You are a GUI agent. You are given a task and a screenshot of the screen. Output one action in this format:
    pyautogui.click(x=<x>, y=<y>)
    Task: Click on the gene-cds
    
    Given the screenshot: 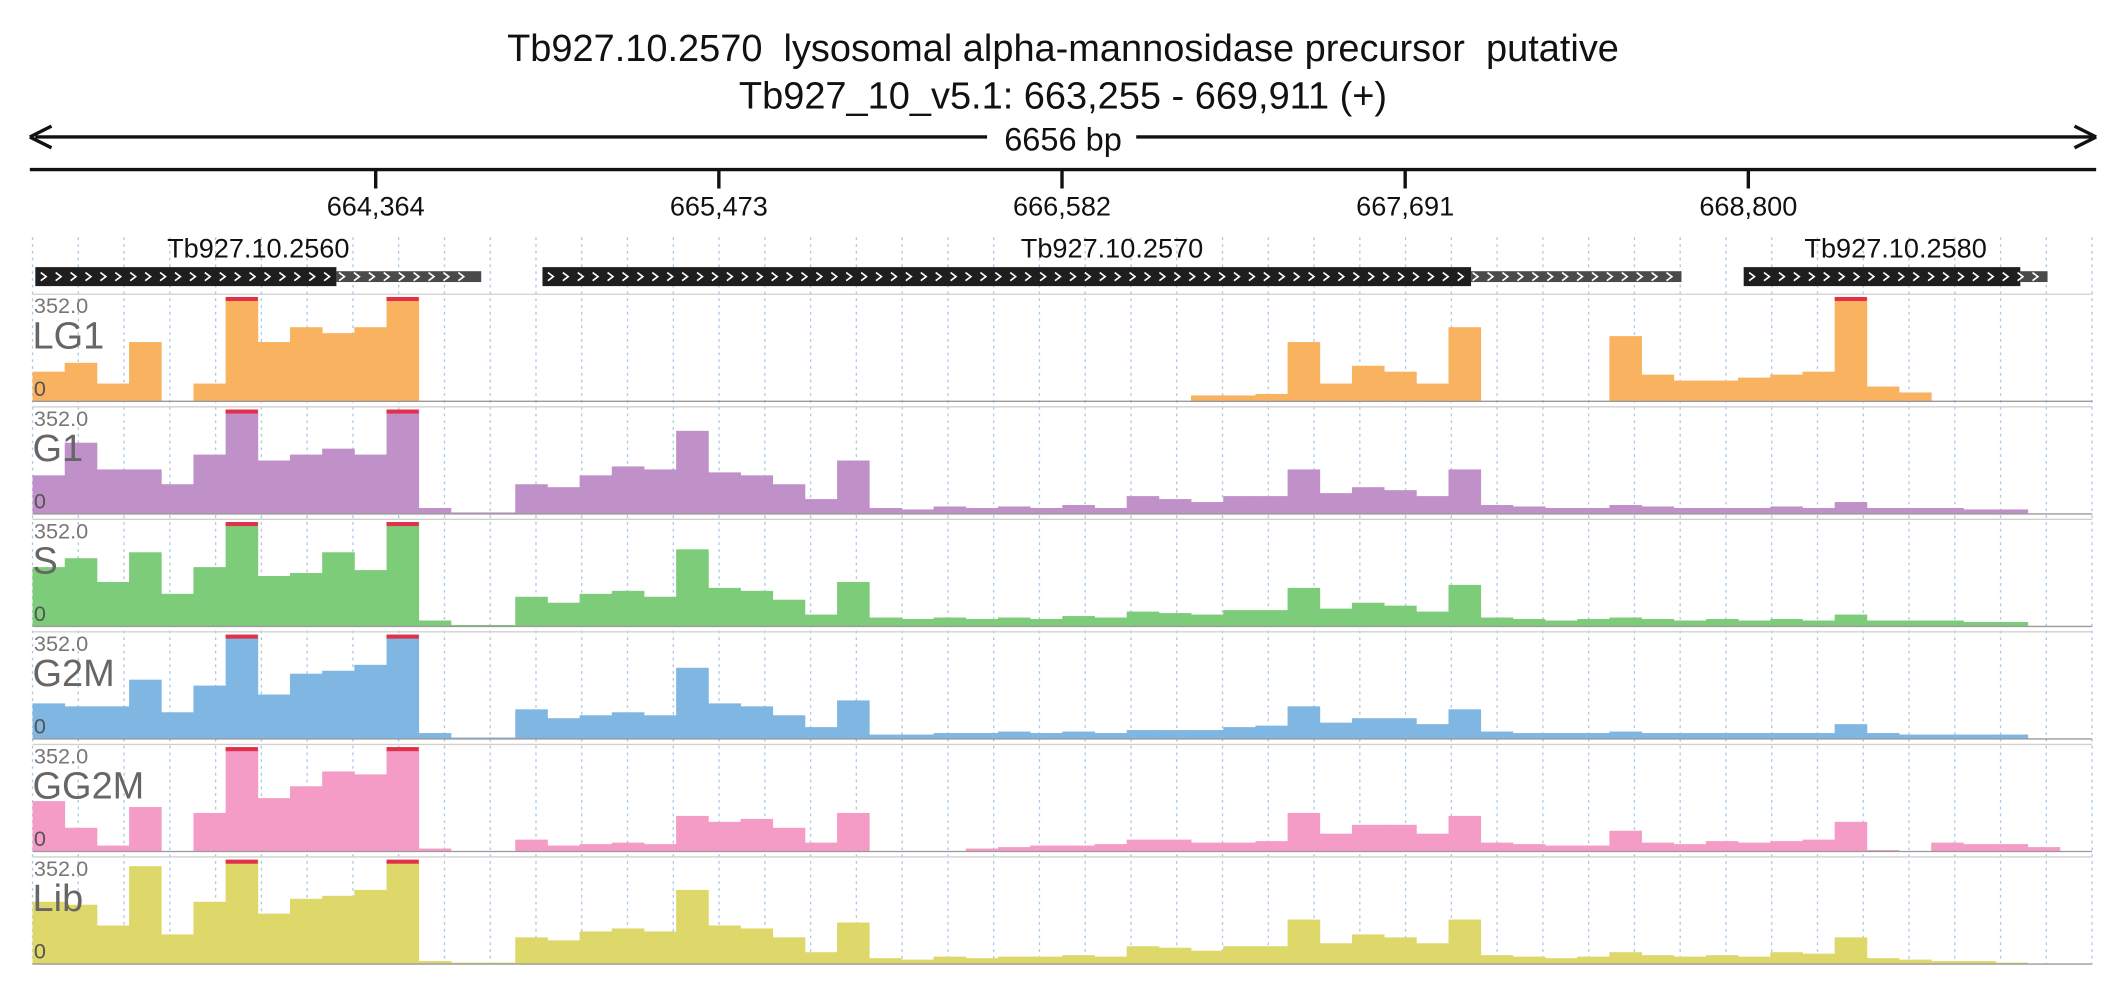 What is the action you would take?
    pyautogui.click(x=186, y=277)
    